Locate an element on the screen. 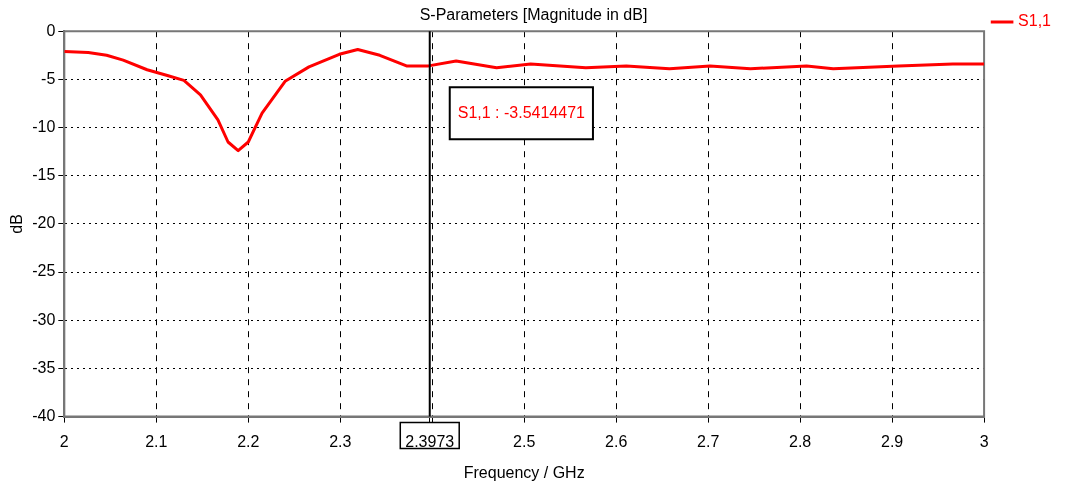  x-tick-label: 2.9 is located at coordinates (892, 441).